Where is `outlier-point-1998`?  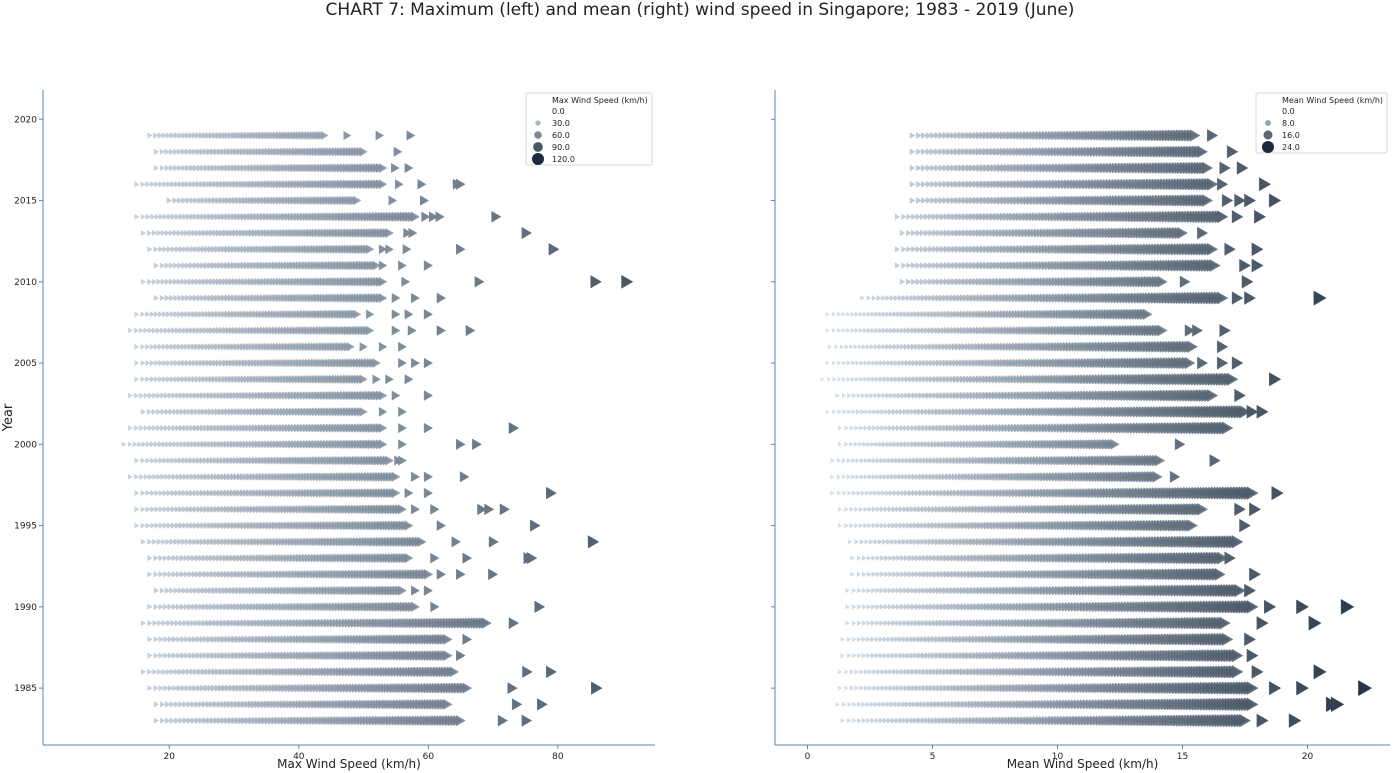 outlier-point-1998 is located at coordinates (428, 477).